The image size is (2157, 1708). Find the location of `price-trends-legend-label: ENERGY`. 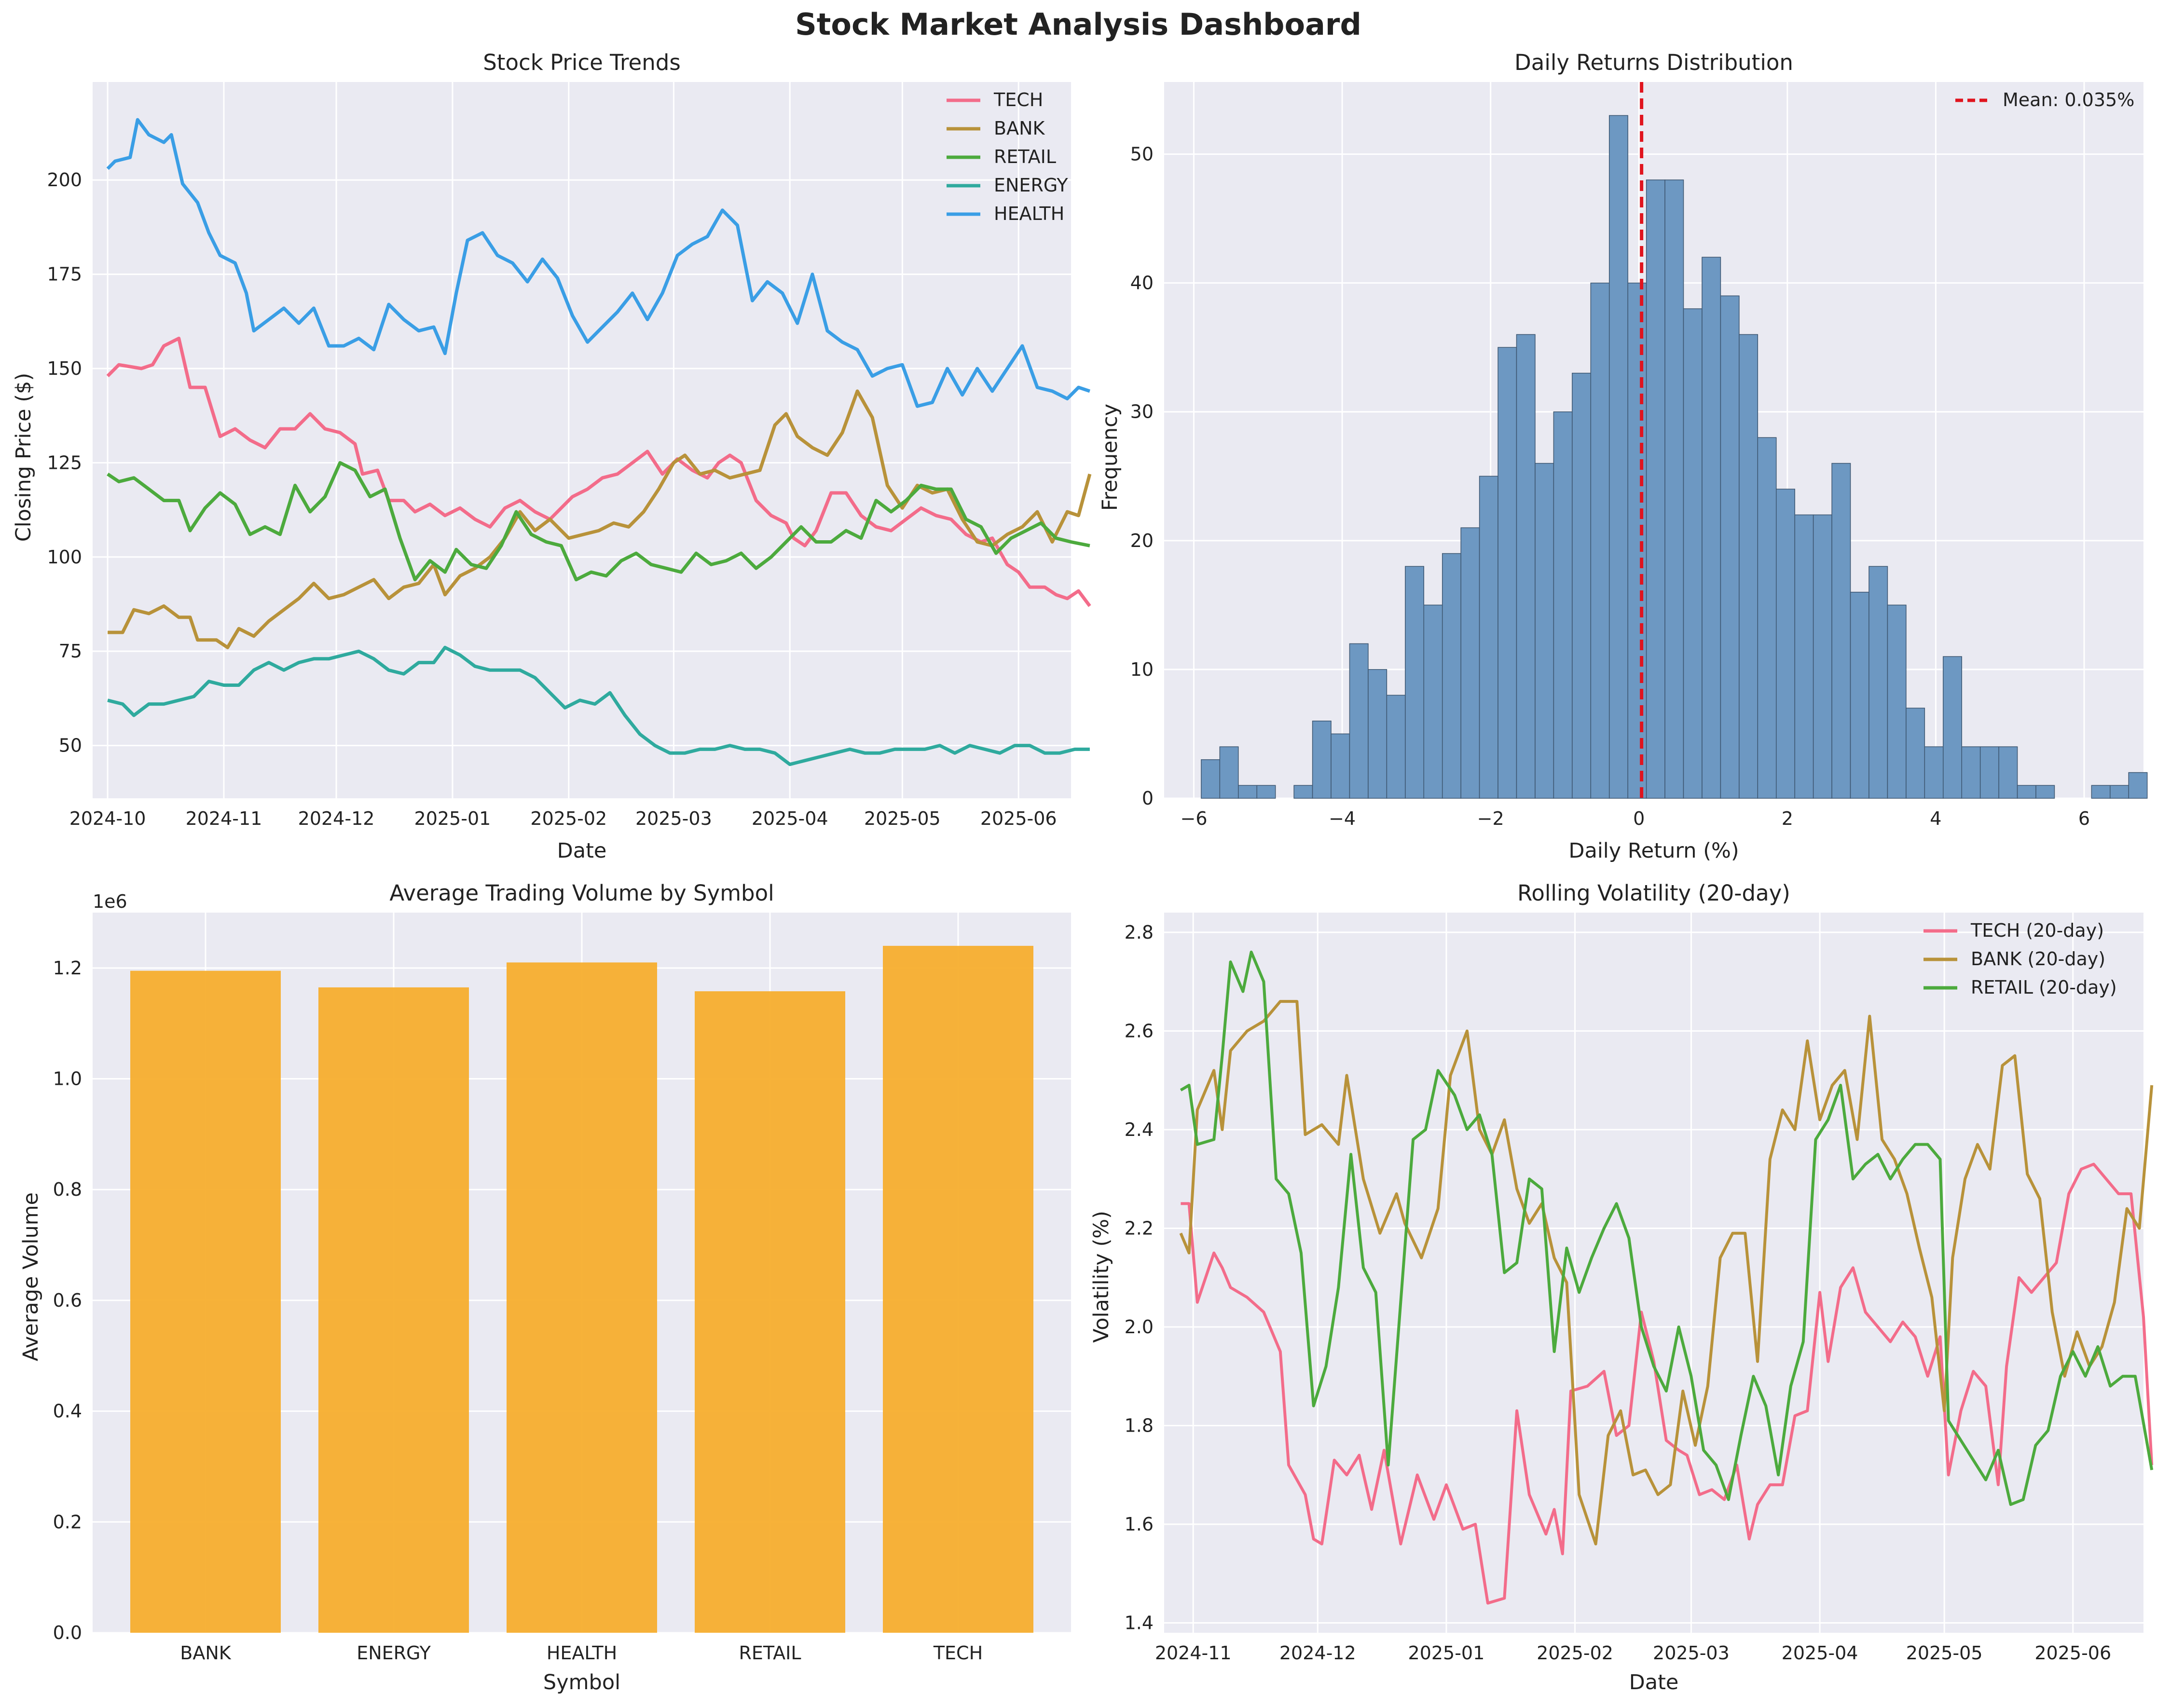

price-trends-legend-label: ENERGY is located at coordinates (1031, 185).